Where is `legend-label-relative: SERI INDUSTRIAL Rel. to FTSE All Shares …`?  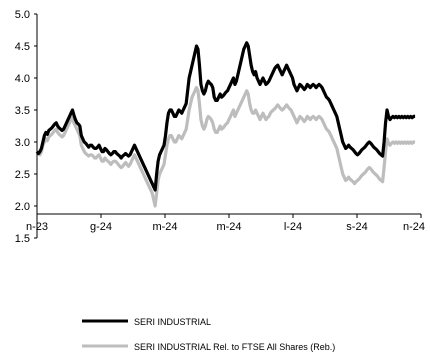
legend-label-relative: SERI INDUSTRIAL Rel. to FTSE All Shares … is located at coordinates (234, 347).